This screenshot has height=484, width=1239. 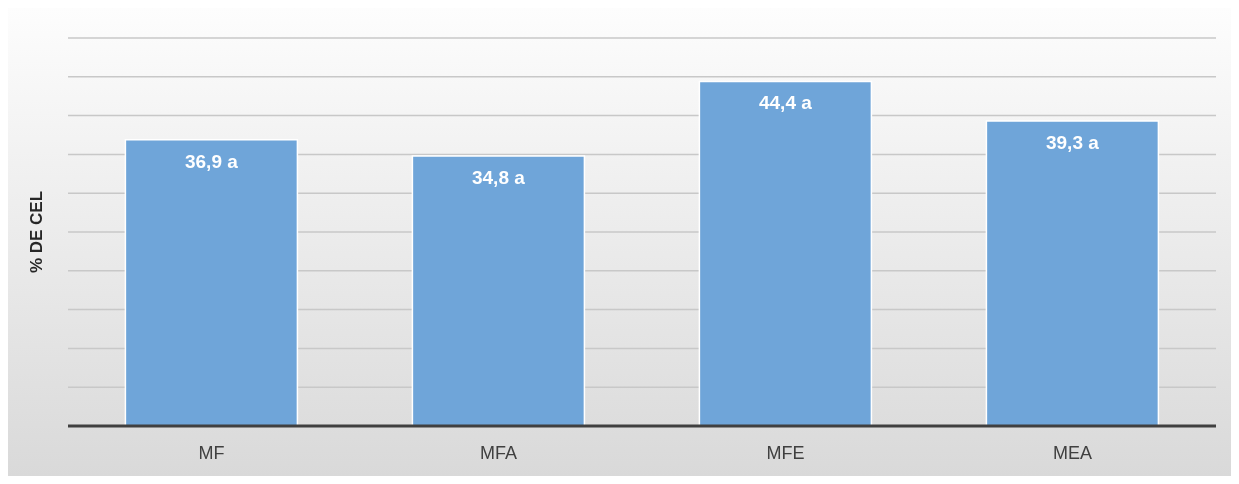 I want to click on y-axis-title: % DE CEL, so click(x=37, y=232).